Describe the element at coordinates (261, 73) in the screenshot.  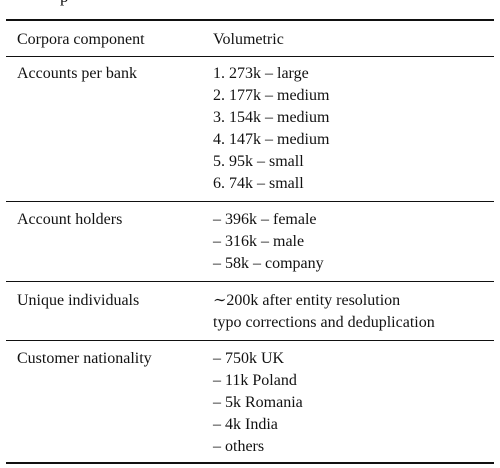
I see `table-cell-line: 1. 273k – large` at that location.